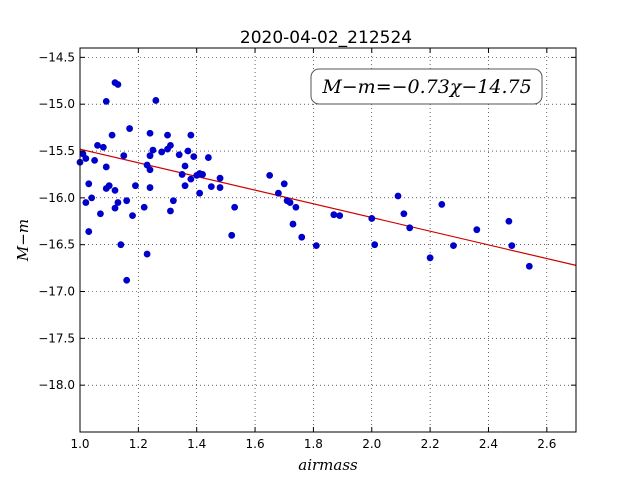 This screenshot has width=640, height=480. I want to click on x-tick-label: 2.6, so click(546, 444).